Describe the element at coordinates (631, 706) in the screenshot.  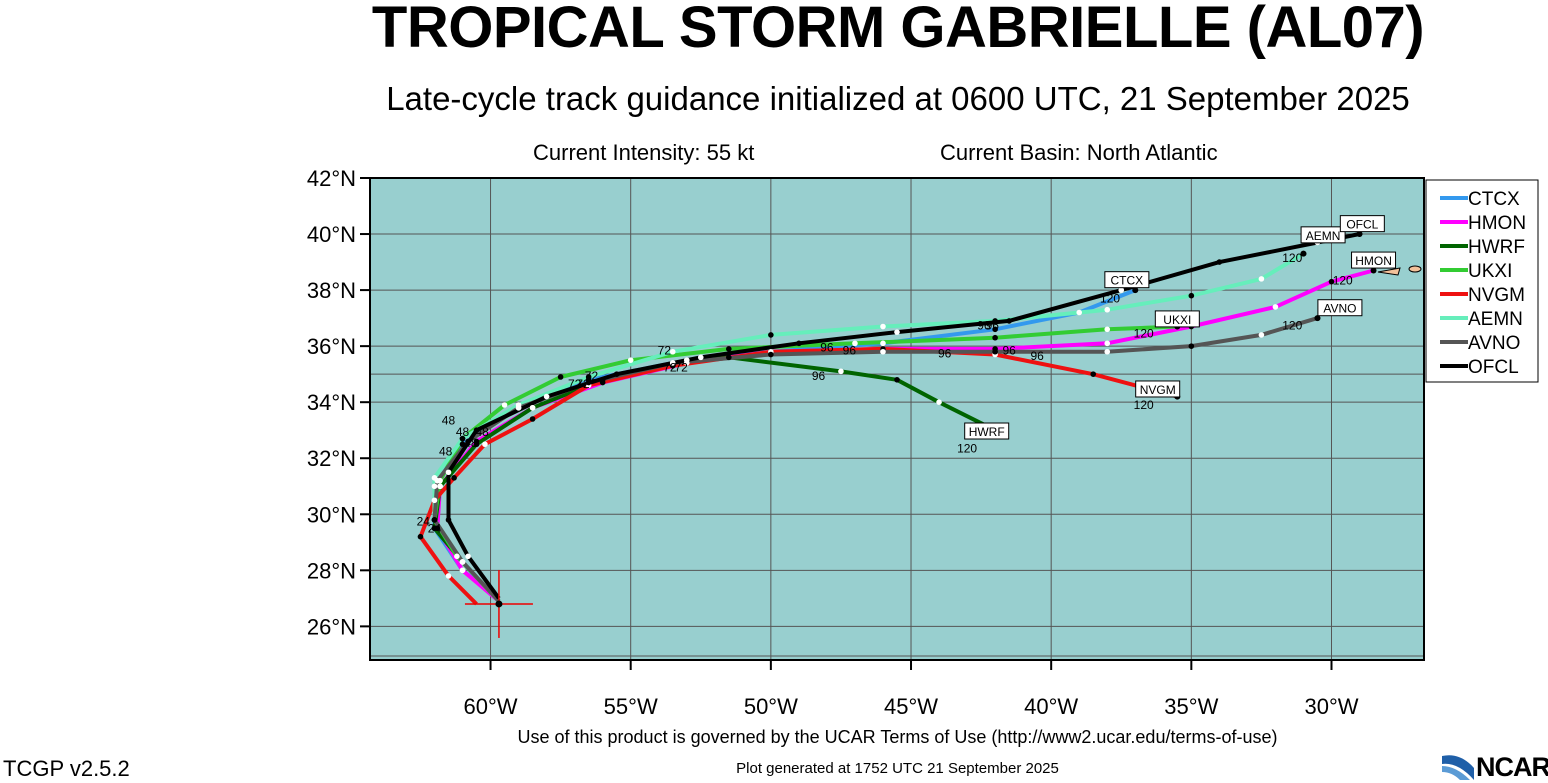
I see `x-tick-label: 55°W` at that location.